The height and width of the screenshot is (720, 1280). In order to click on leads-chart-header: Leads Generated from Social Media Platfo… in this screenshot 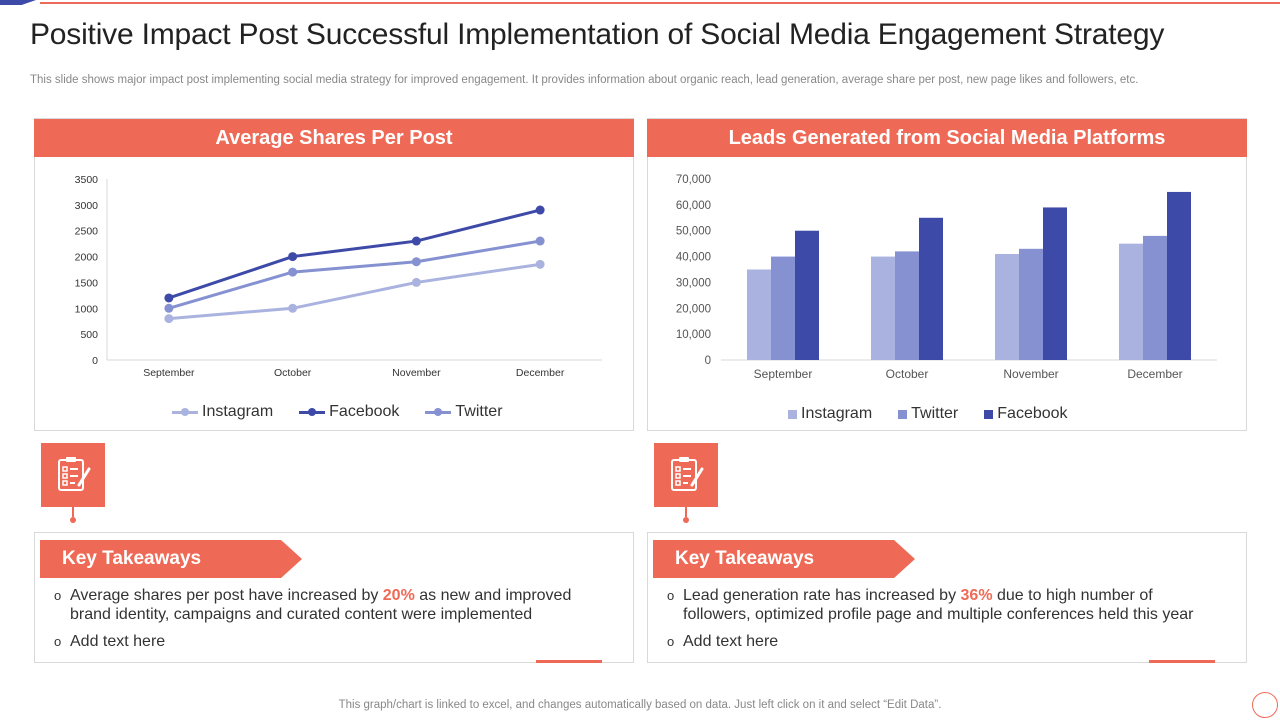, I will do `click(947, 138)`.